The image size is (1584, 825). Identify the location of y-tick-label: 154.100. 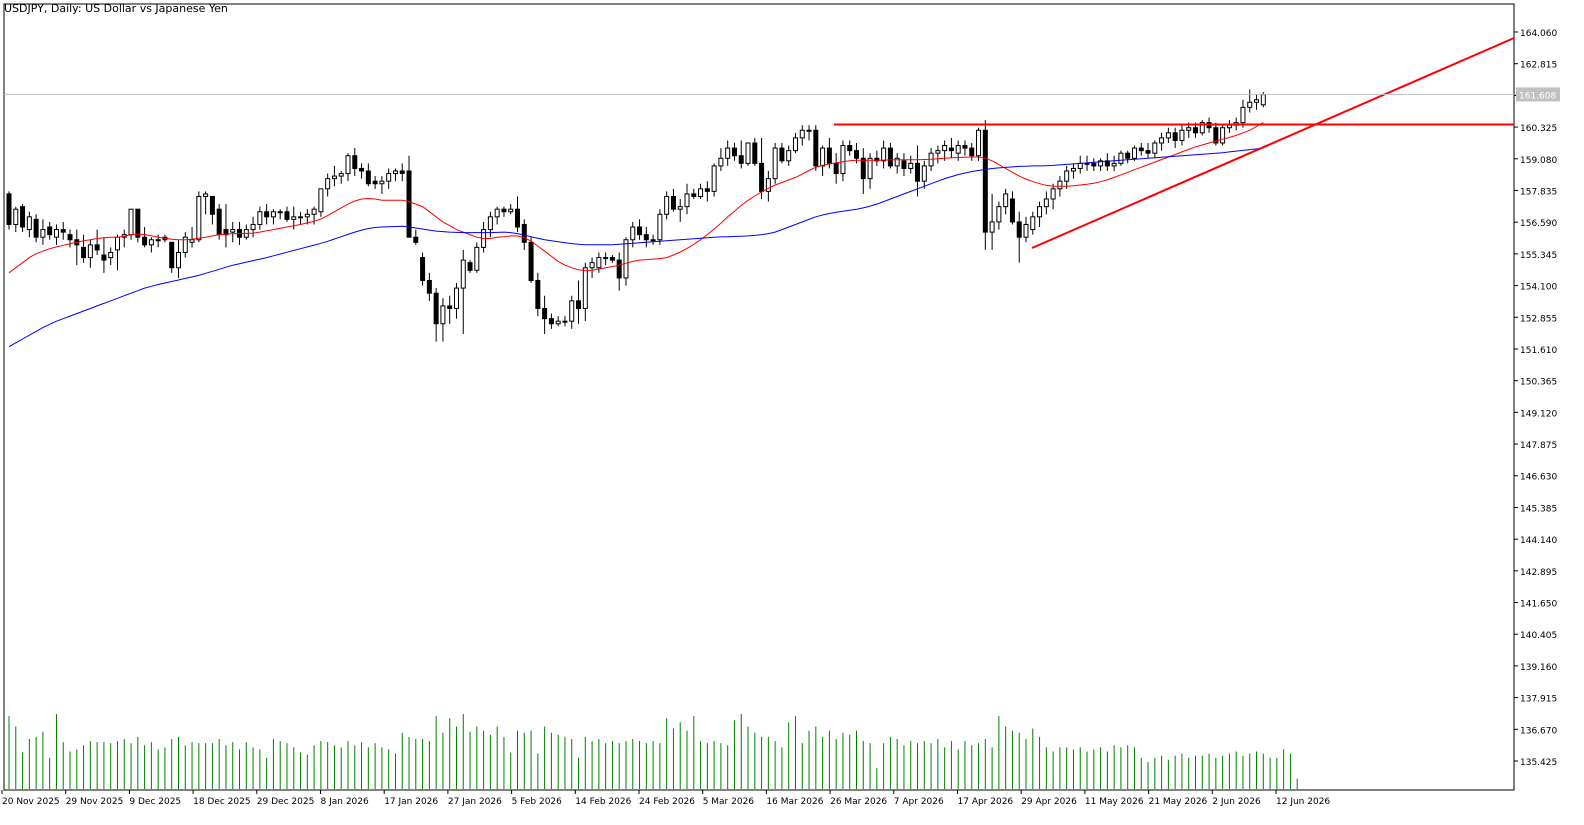
(1538, 288).